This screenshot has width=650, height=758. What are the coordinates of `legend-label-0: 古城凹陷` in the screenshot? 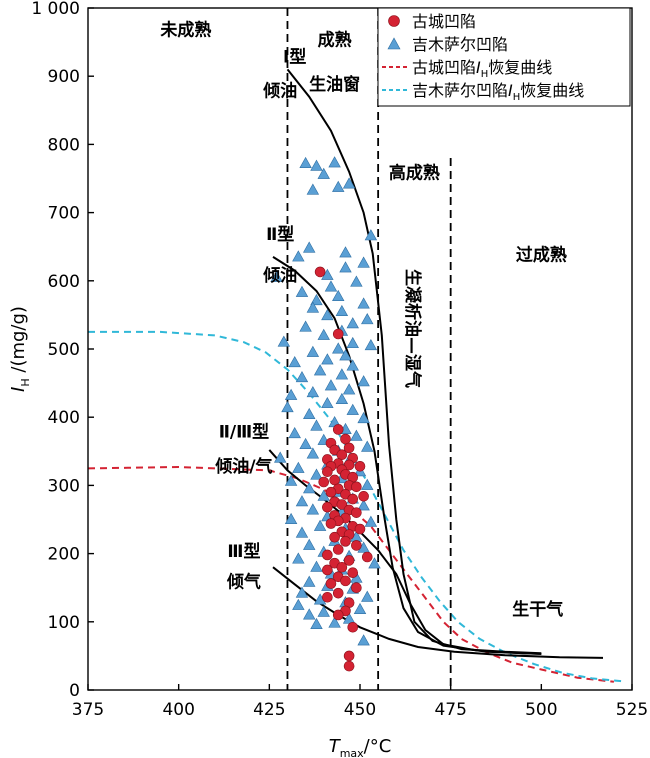 It's located at (444, 21).